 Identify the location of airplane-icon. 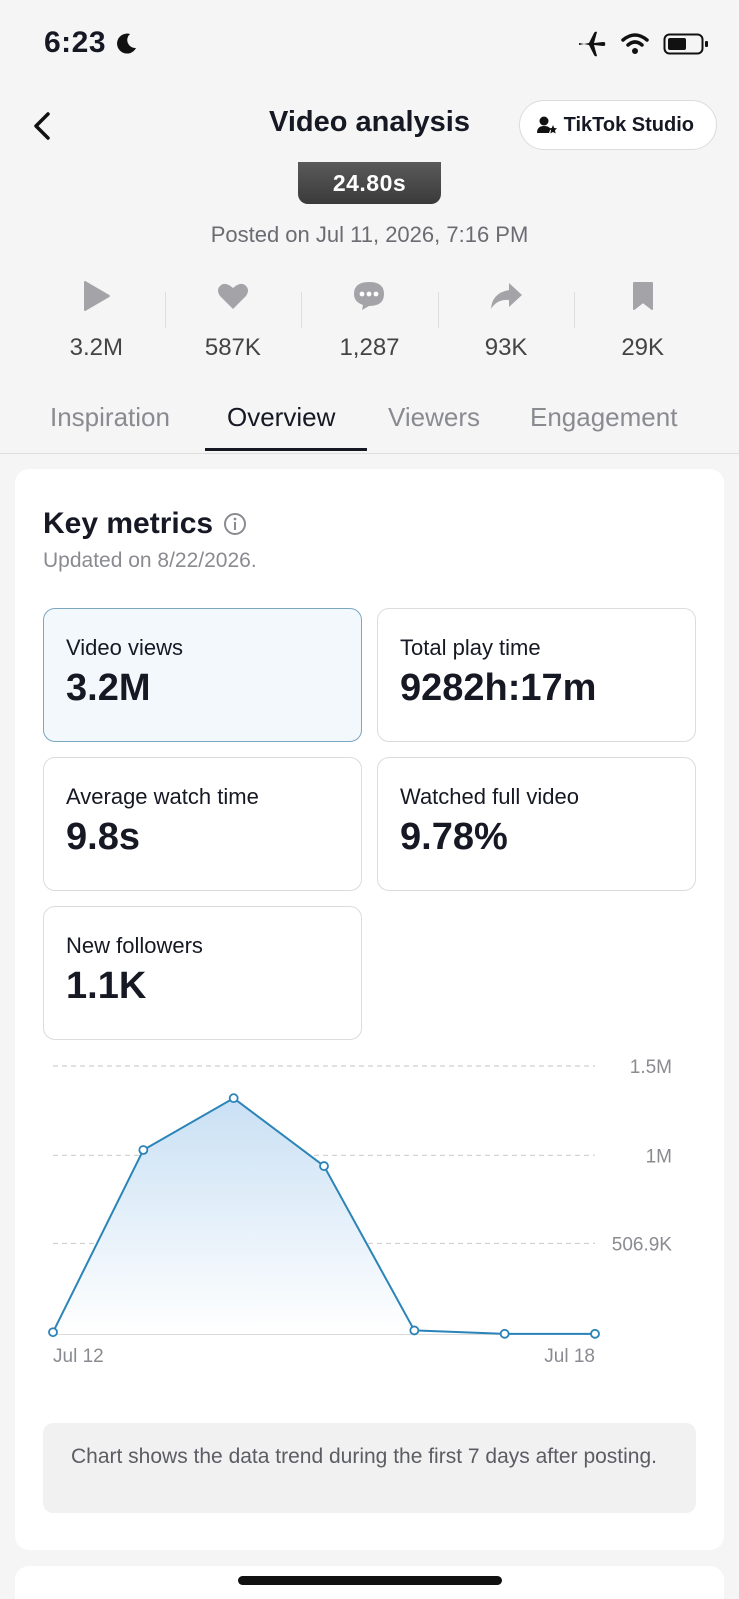
(592, 44).